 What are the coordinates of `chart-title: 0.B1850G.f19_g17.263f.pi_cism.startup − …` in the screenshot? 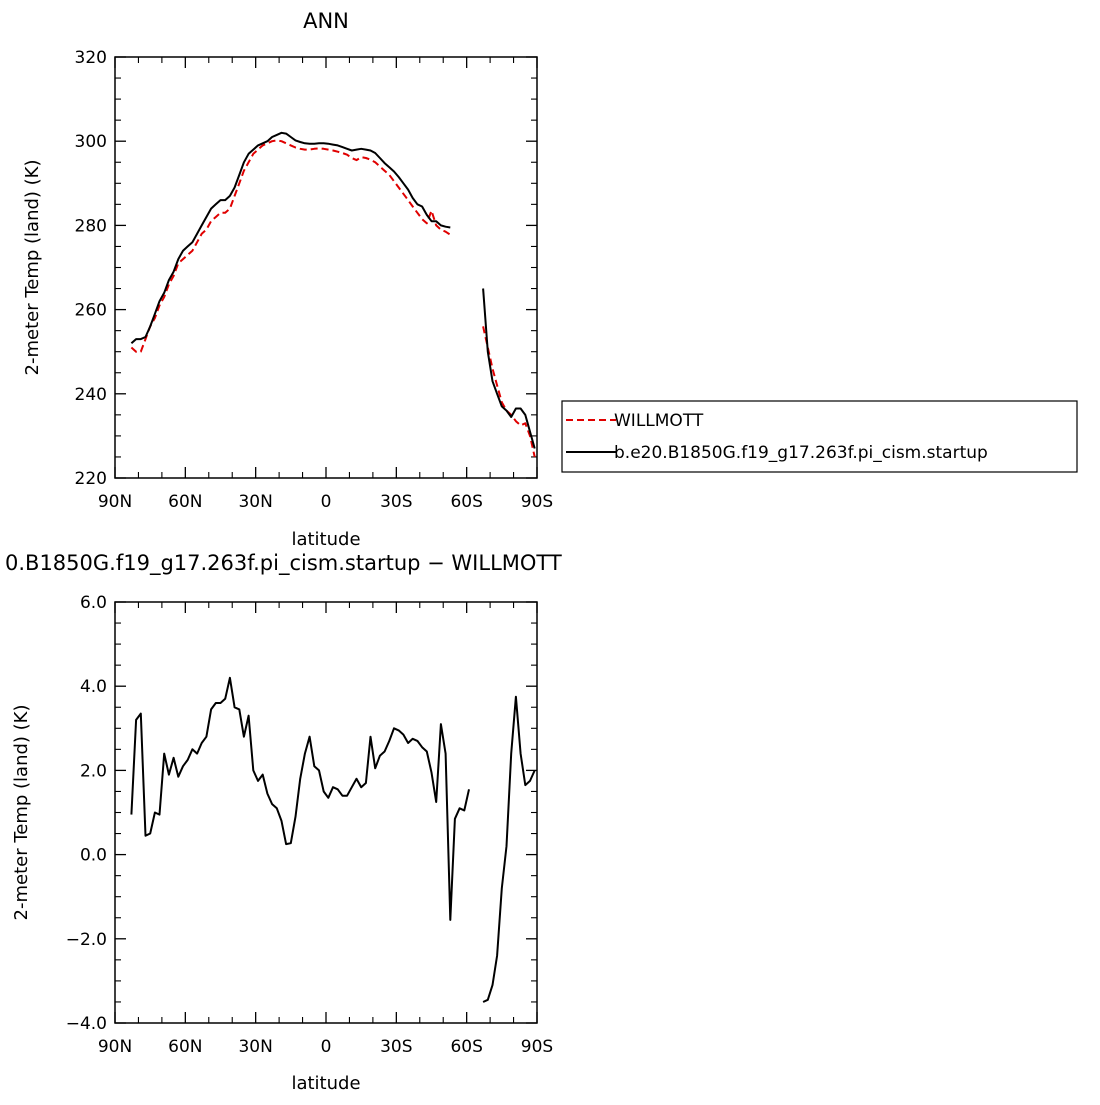 It's located at (283, 563).